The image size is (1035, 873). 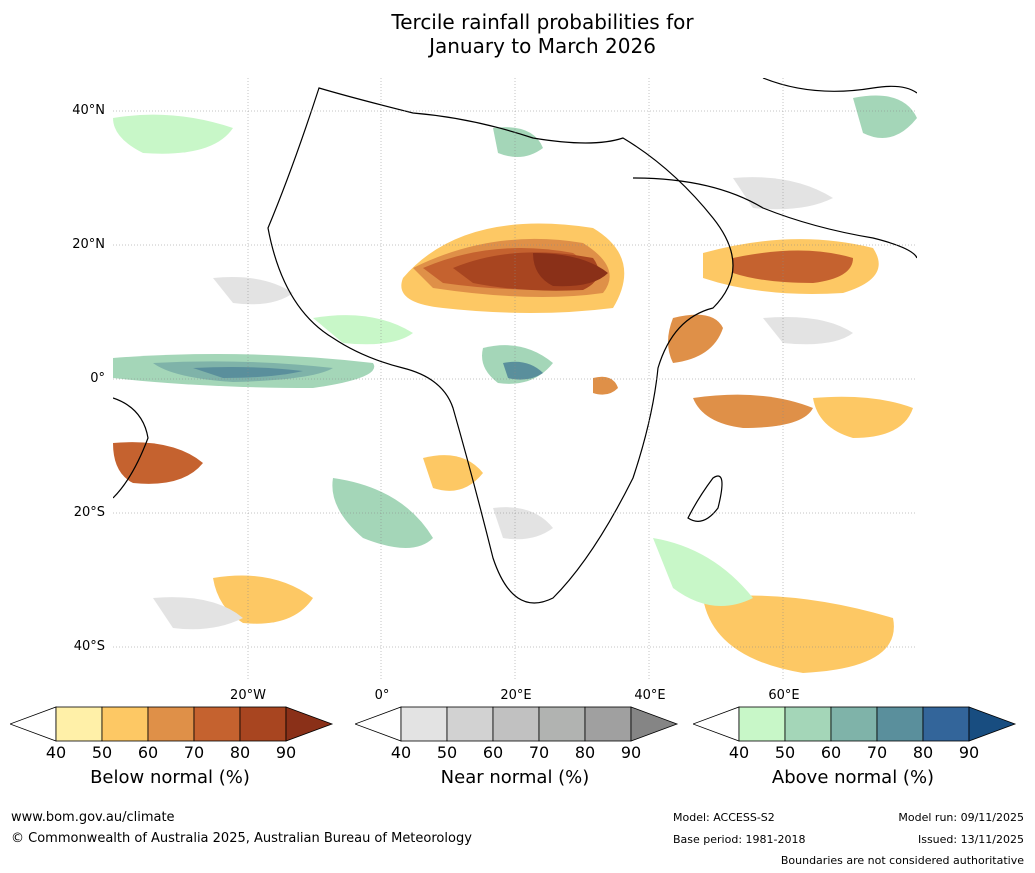 What do you see at coordinates (877, 752) in the screenshot?
I see `above-tick-70: 70` at bounding box center [877, 752].